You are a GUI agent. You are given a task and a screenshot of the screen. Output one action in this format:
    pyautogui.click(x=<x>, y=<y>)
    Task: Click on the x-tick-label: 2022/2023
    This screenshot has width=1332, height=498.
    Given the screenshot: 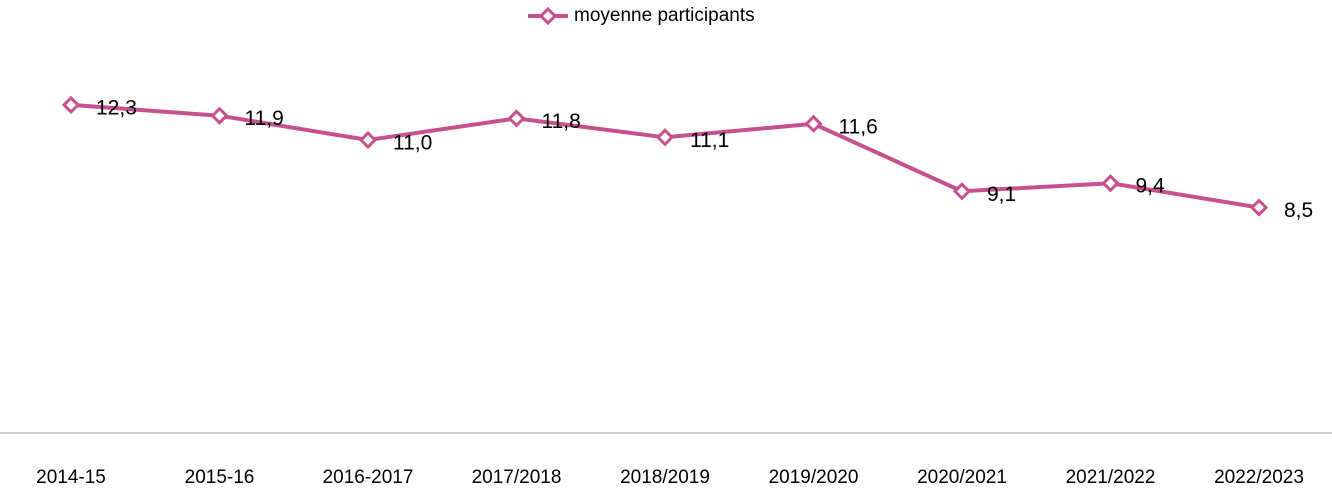 What is the action you would take?
    pyautogui.click(x=1259, y=477)
    